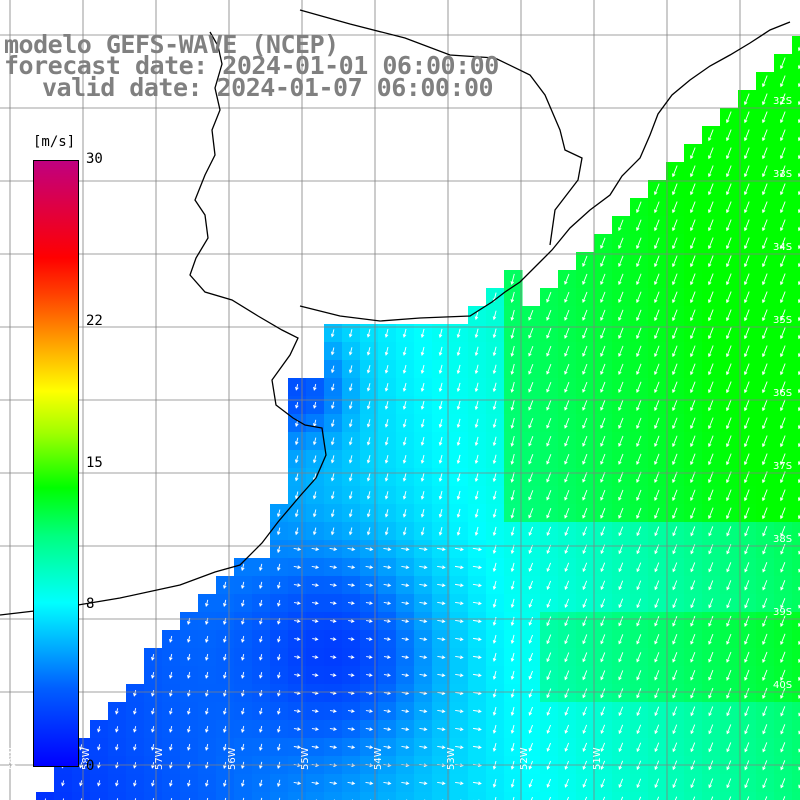 This screenshot has width=800, height=800. I want to click on latitude-label: 34S, so click(782, 247).